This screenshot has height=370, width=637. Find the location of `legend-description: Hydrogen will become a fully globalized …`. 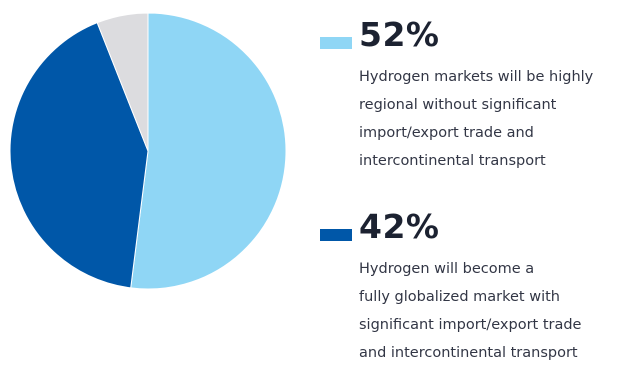

legend-description: Hydrogen will become a fully globalized … is located at coordinates (498, 311).